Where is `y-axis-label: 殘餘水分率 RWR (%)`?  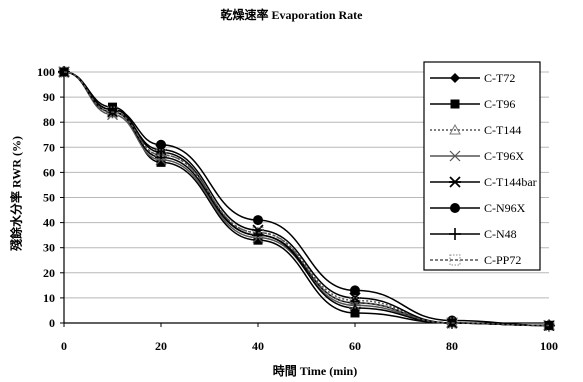 y-axis-label: 殘餘水分率 RWR (%) is located at coordinates (16, 193).